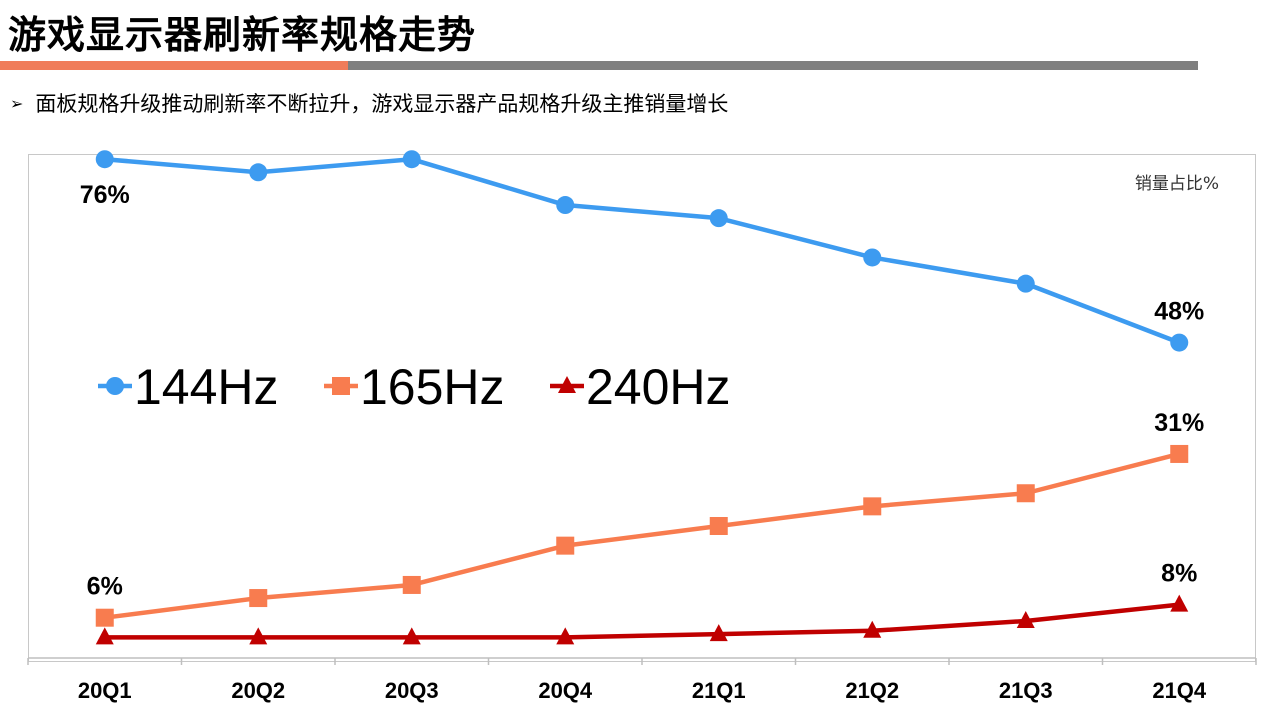  I want to click on data-point-144Hz-20Q3, so click(411, 159).